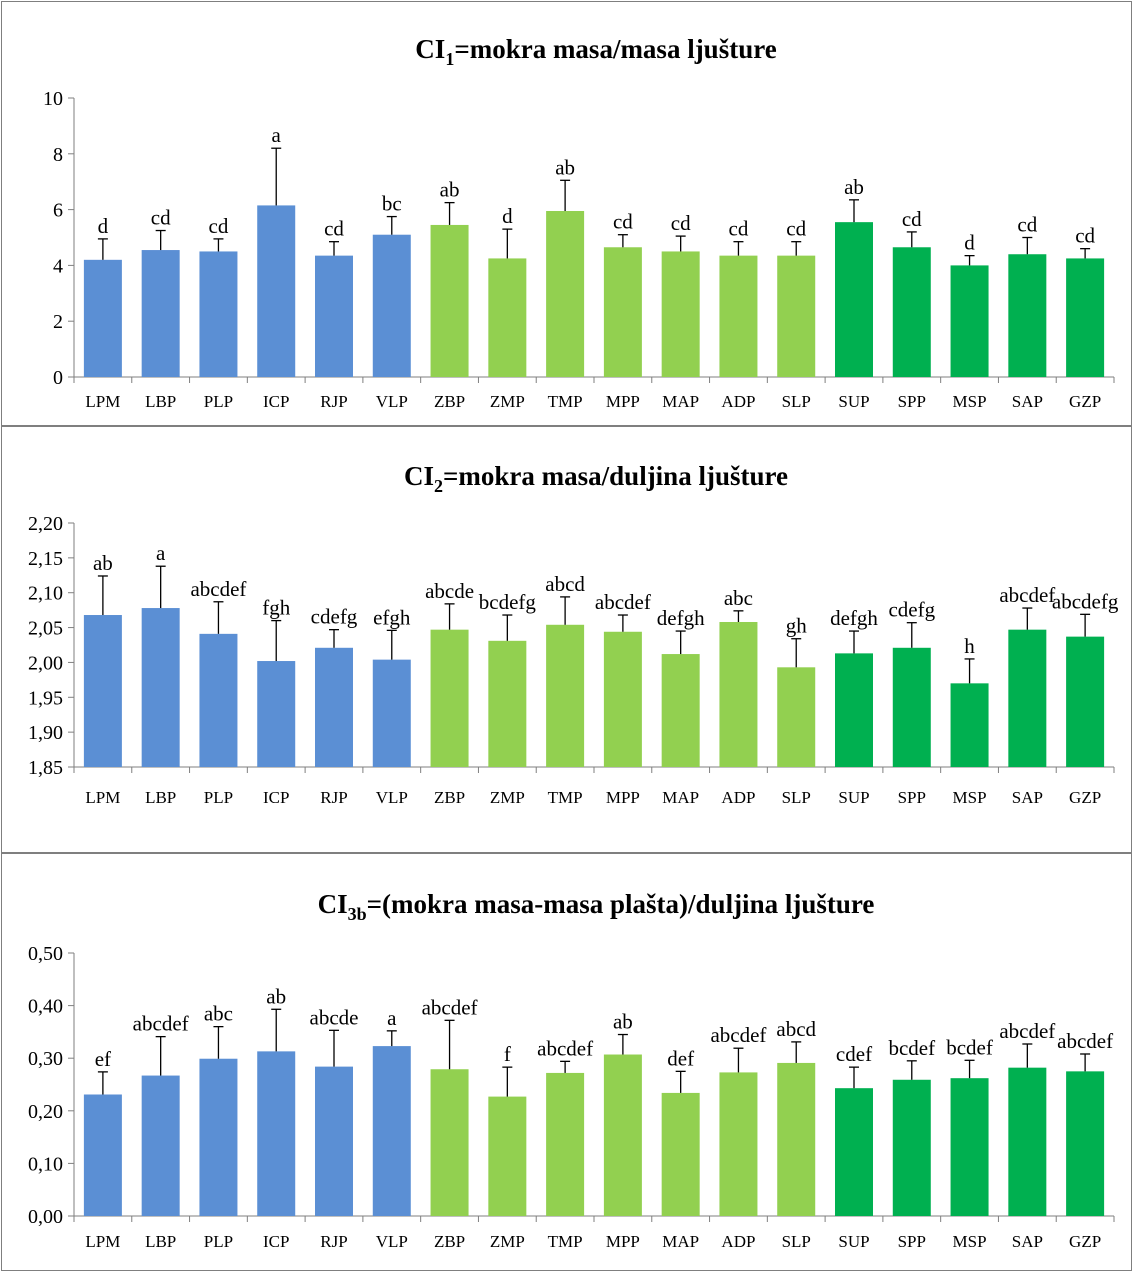 The height and width of the screenshot is (1272, 1135). What do you see at coordinates (45, 594) in the screenshot?
I see `y-tick-label: 2,10` at bounding box center [45, 594].